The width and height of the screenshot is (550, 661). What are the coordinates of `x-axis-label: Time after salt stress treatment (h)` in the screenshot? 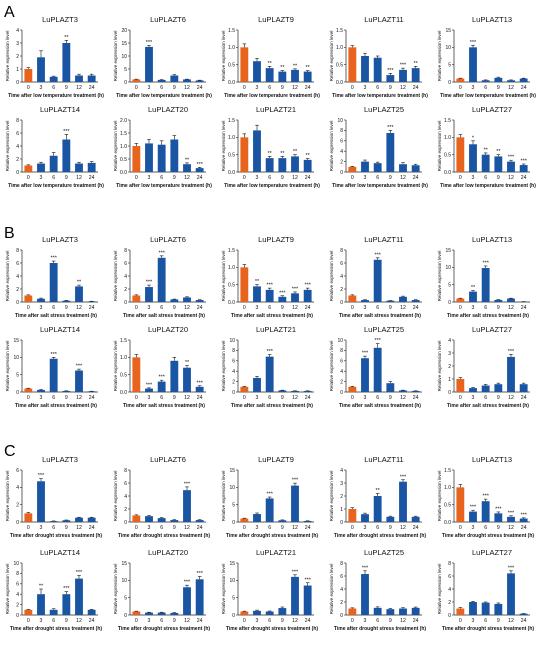 It's located at (164, 316).